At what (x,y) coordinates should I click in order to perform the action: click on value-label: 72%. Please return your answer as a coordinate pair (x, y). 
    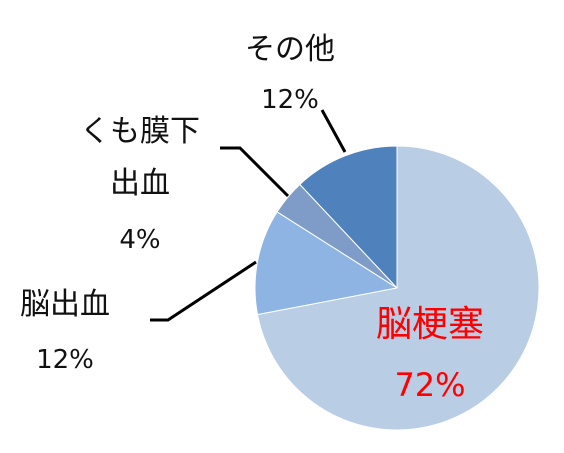
    Looking at the image, I should click on (430, 385).